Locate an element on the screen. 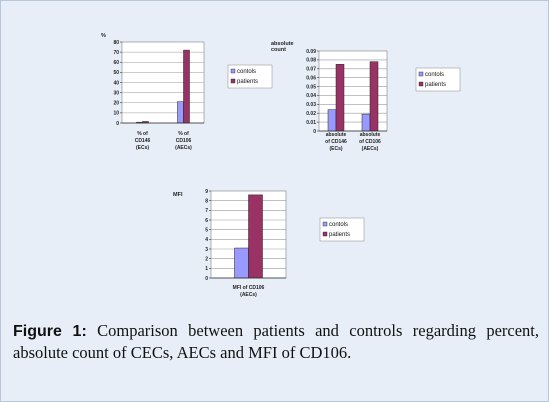 The image size is (549, 402). y-tick-label: 60 is located at coordinates (116, 63).